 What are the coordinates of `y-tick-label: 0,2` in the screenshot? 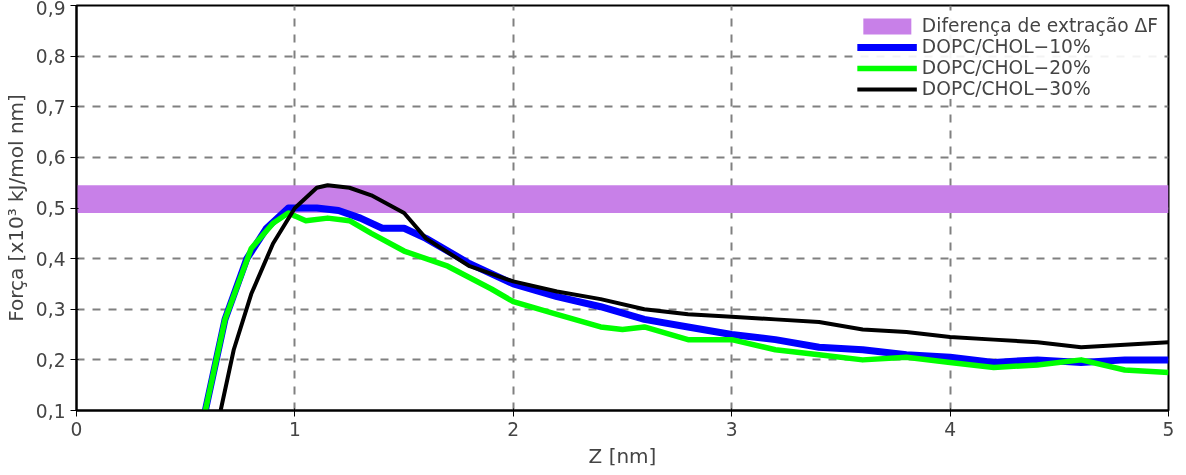 It's located at (50, 360).